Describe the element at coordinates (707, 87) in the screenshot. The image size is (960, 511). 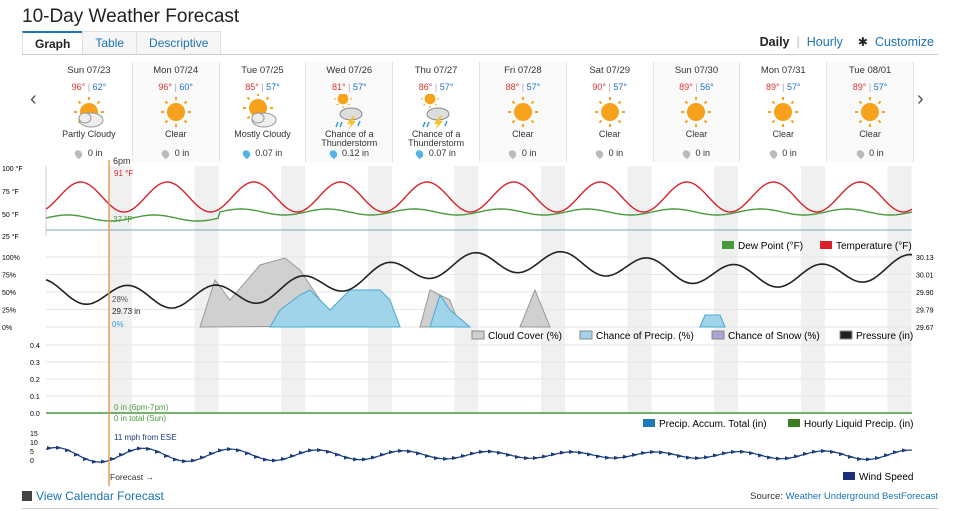
I see `low-temp: 56°` at that location.